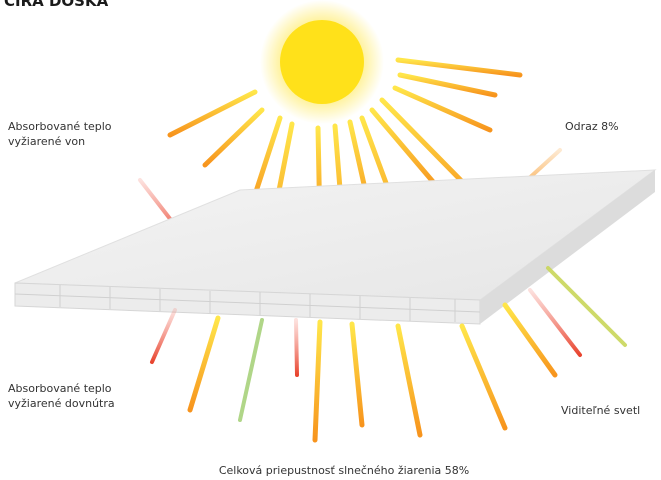  I want to click on heat-in-rays, so click(366, 332).